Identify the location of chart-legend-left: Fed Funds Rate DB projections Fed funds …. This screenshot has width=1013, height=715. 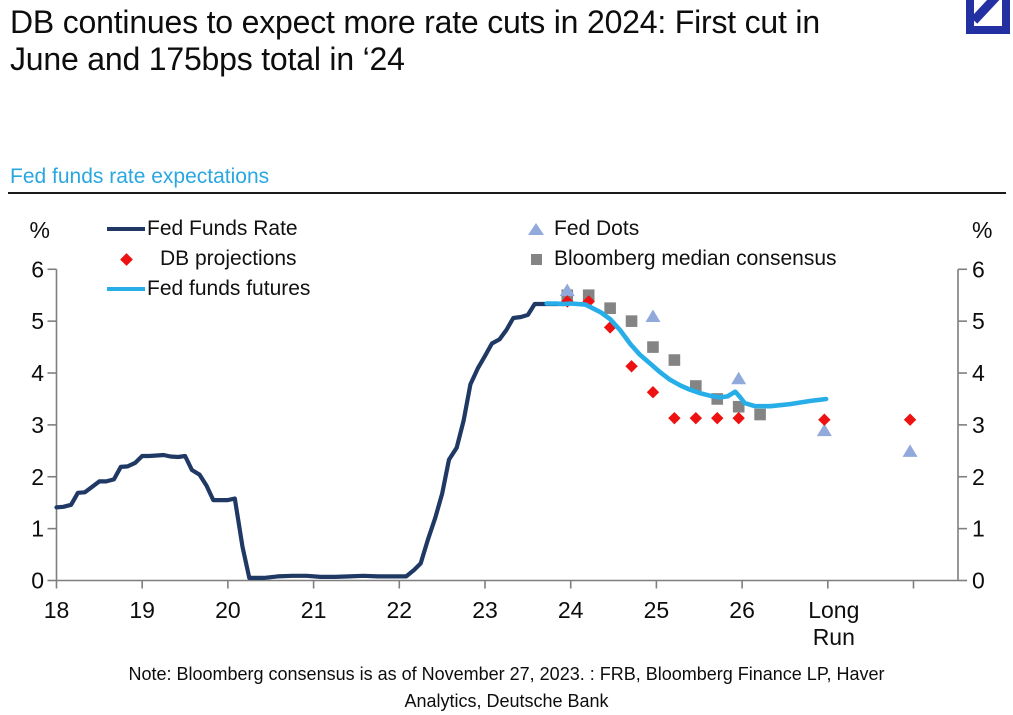
(208, 259).